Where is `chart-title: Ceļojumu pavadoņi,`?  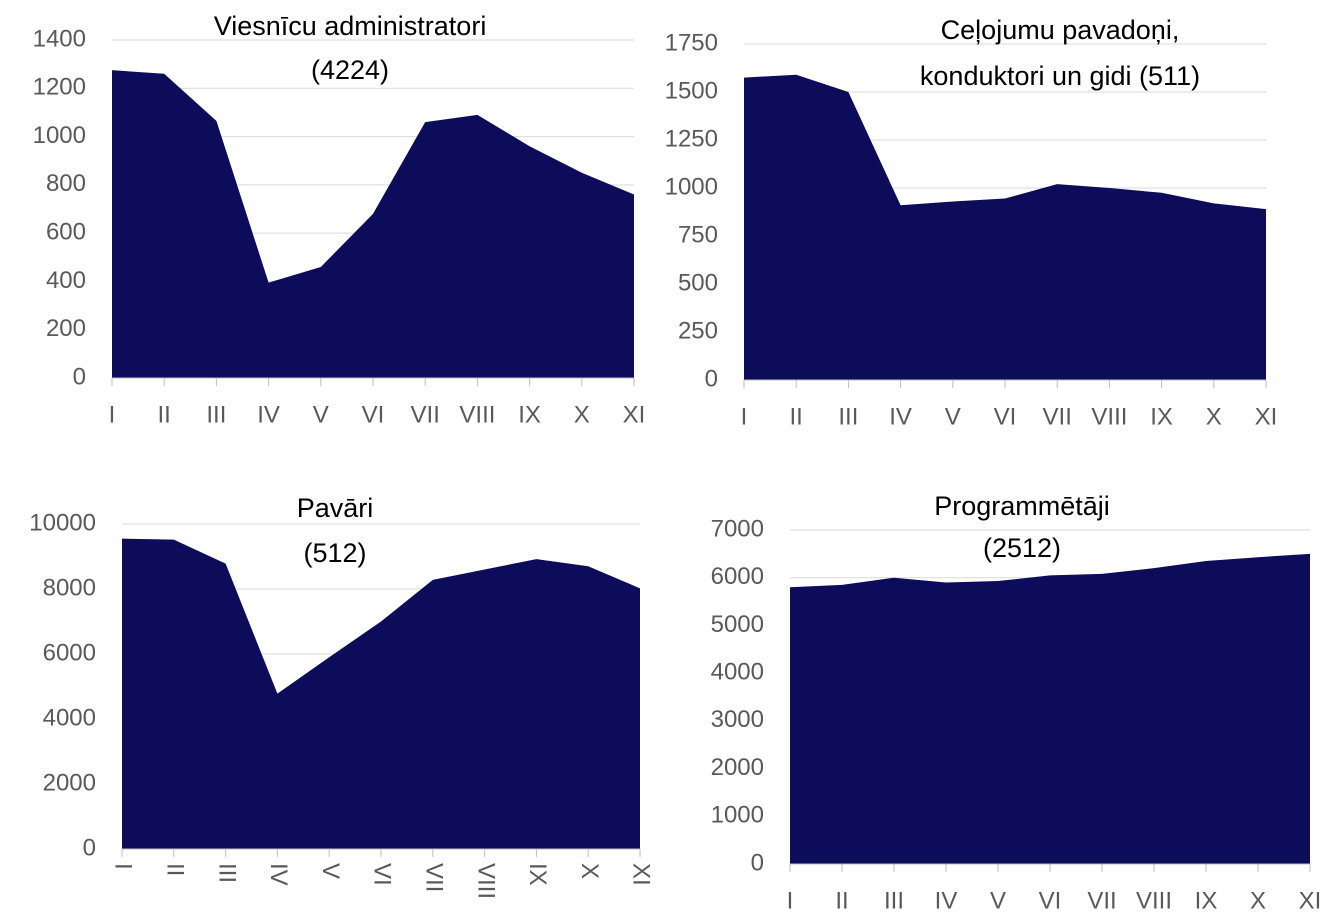
chart-title: Ceļojumu pavadoņi, is located at coordinates (1060, 30).